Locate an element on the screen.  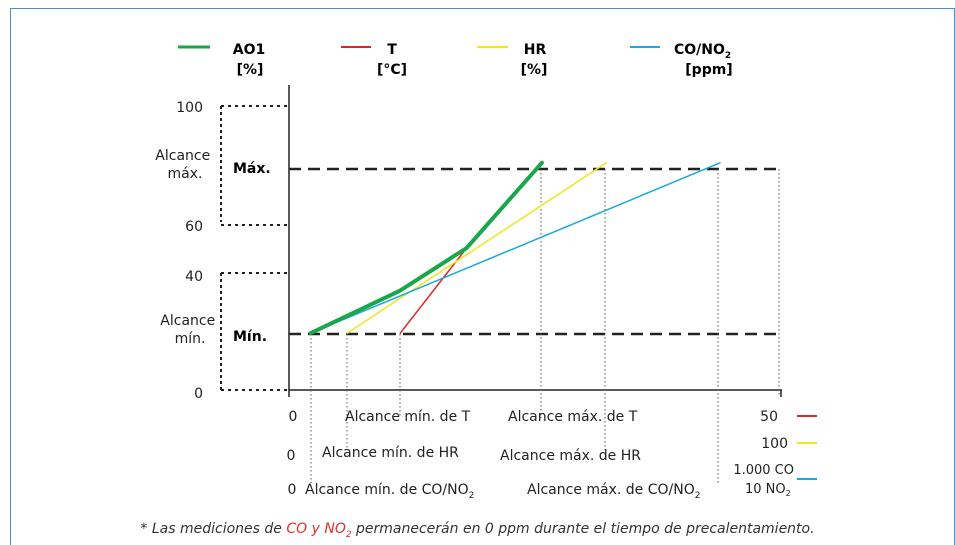
y-tick-60: 60 is located at coordinates (194, 227).